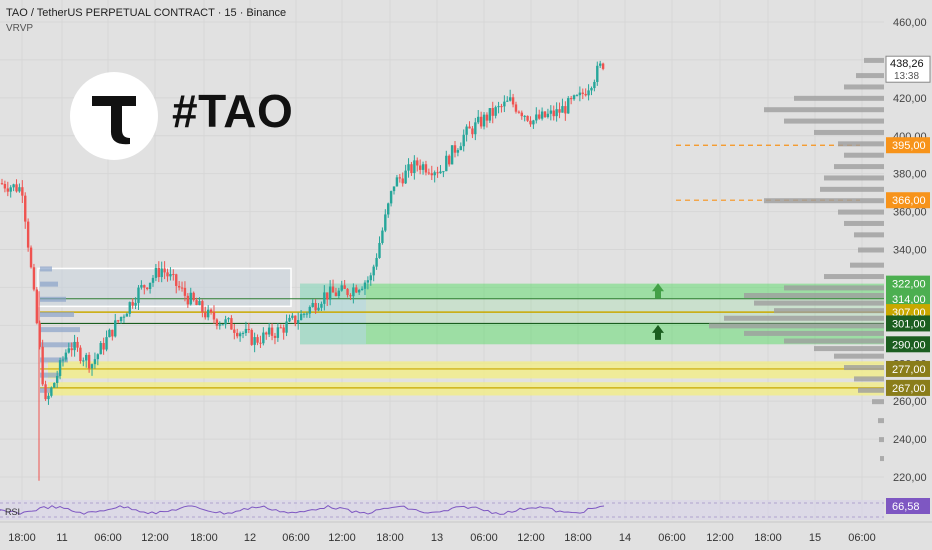  What do you see at coordinates (108, 538) in the screenshot?
I see `time-tick-label: 06:00` at bounding box center [108, 538].